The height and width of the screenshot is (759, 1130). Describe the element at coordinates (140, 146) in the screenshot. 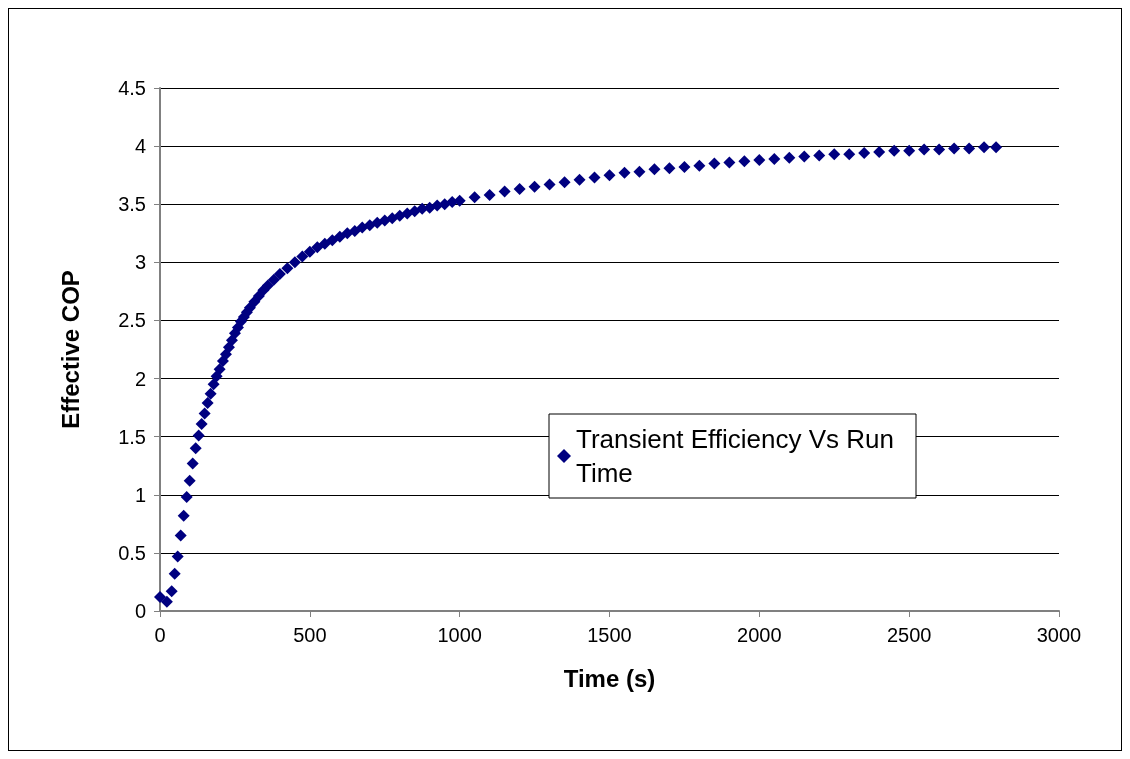

I see `y-tick-label: 4` at that location.